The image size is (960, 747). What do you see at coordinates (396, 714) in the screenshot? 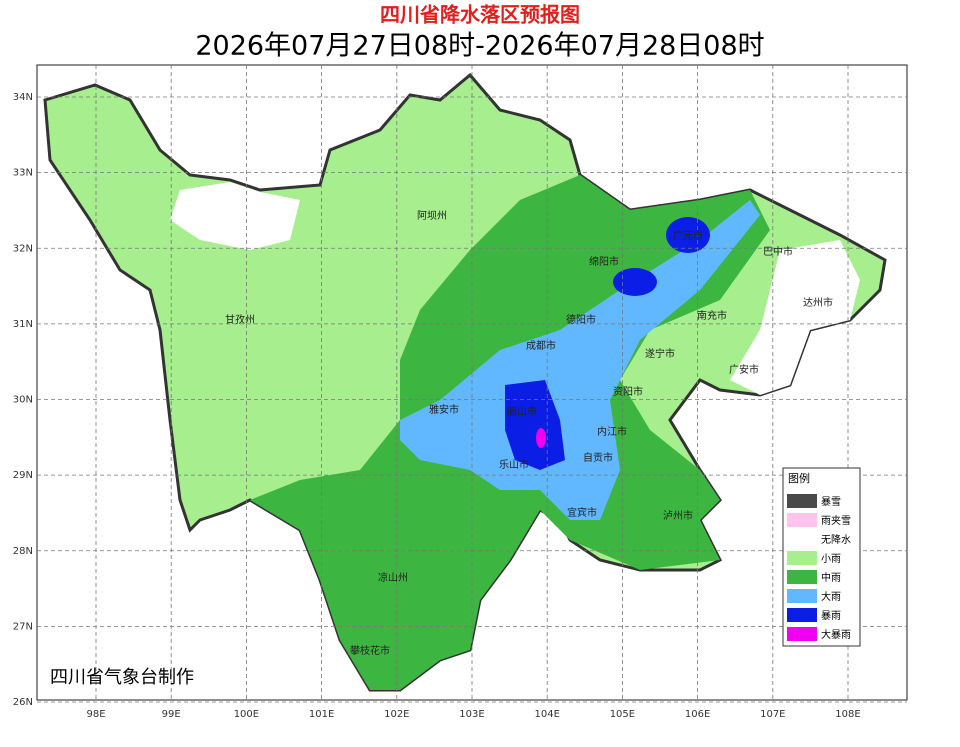
I see `lon-tick-label: 102E` at bounding box center [396, 714].